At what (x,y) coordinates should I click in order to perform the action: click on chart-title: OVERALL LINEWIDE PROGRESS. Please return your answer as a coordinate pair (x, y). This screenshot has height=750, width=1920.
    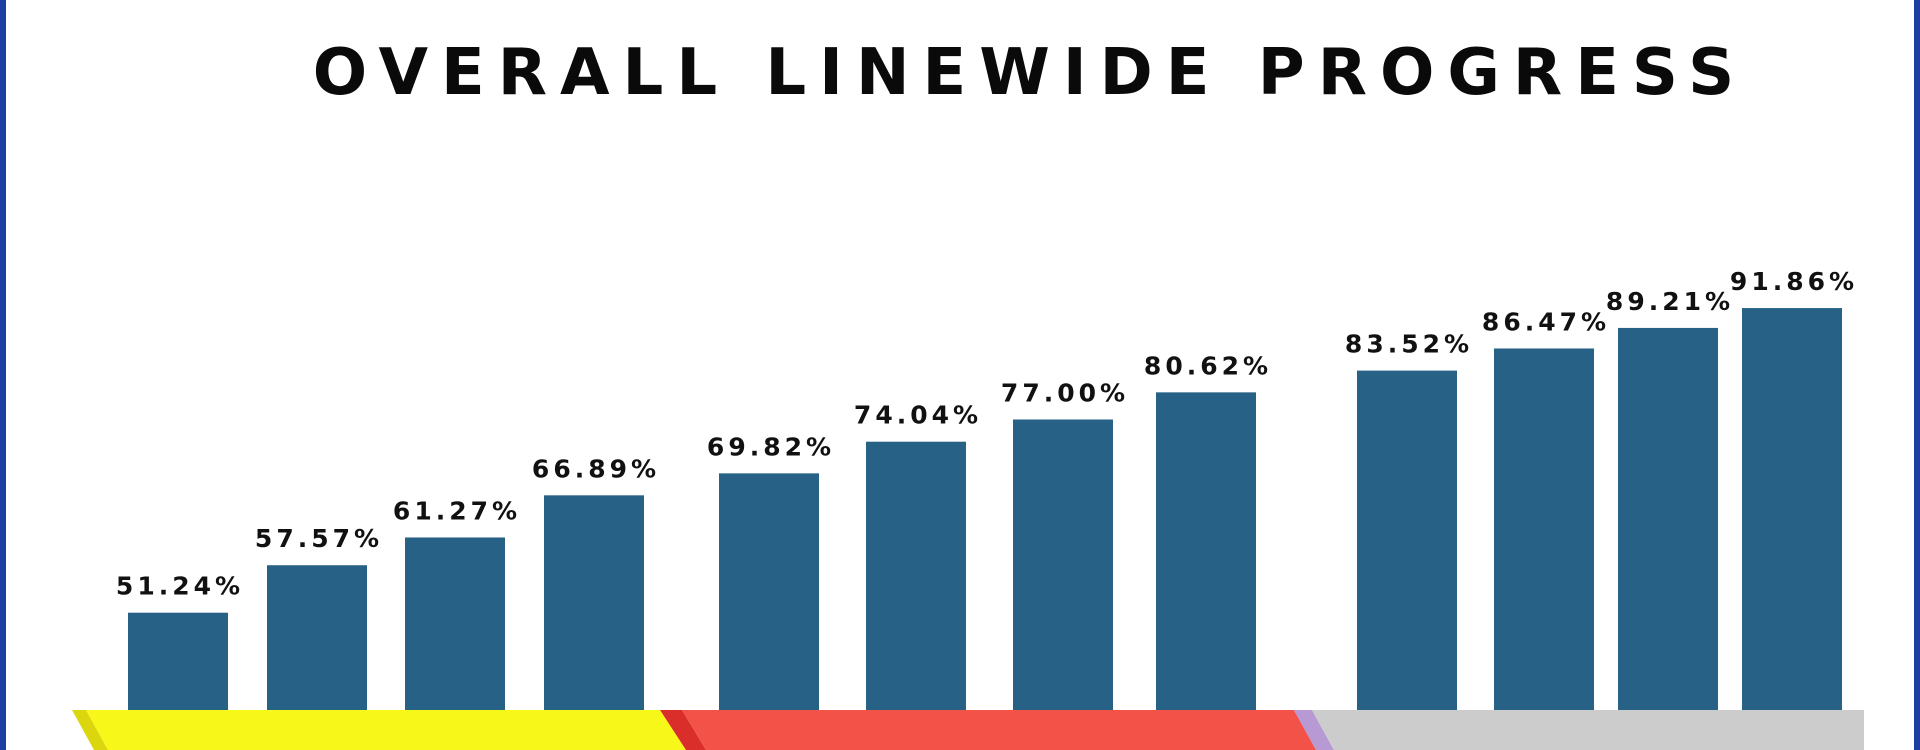
    Looking at the image, I should click on (1030, 73).